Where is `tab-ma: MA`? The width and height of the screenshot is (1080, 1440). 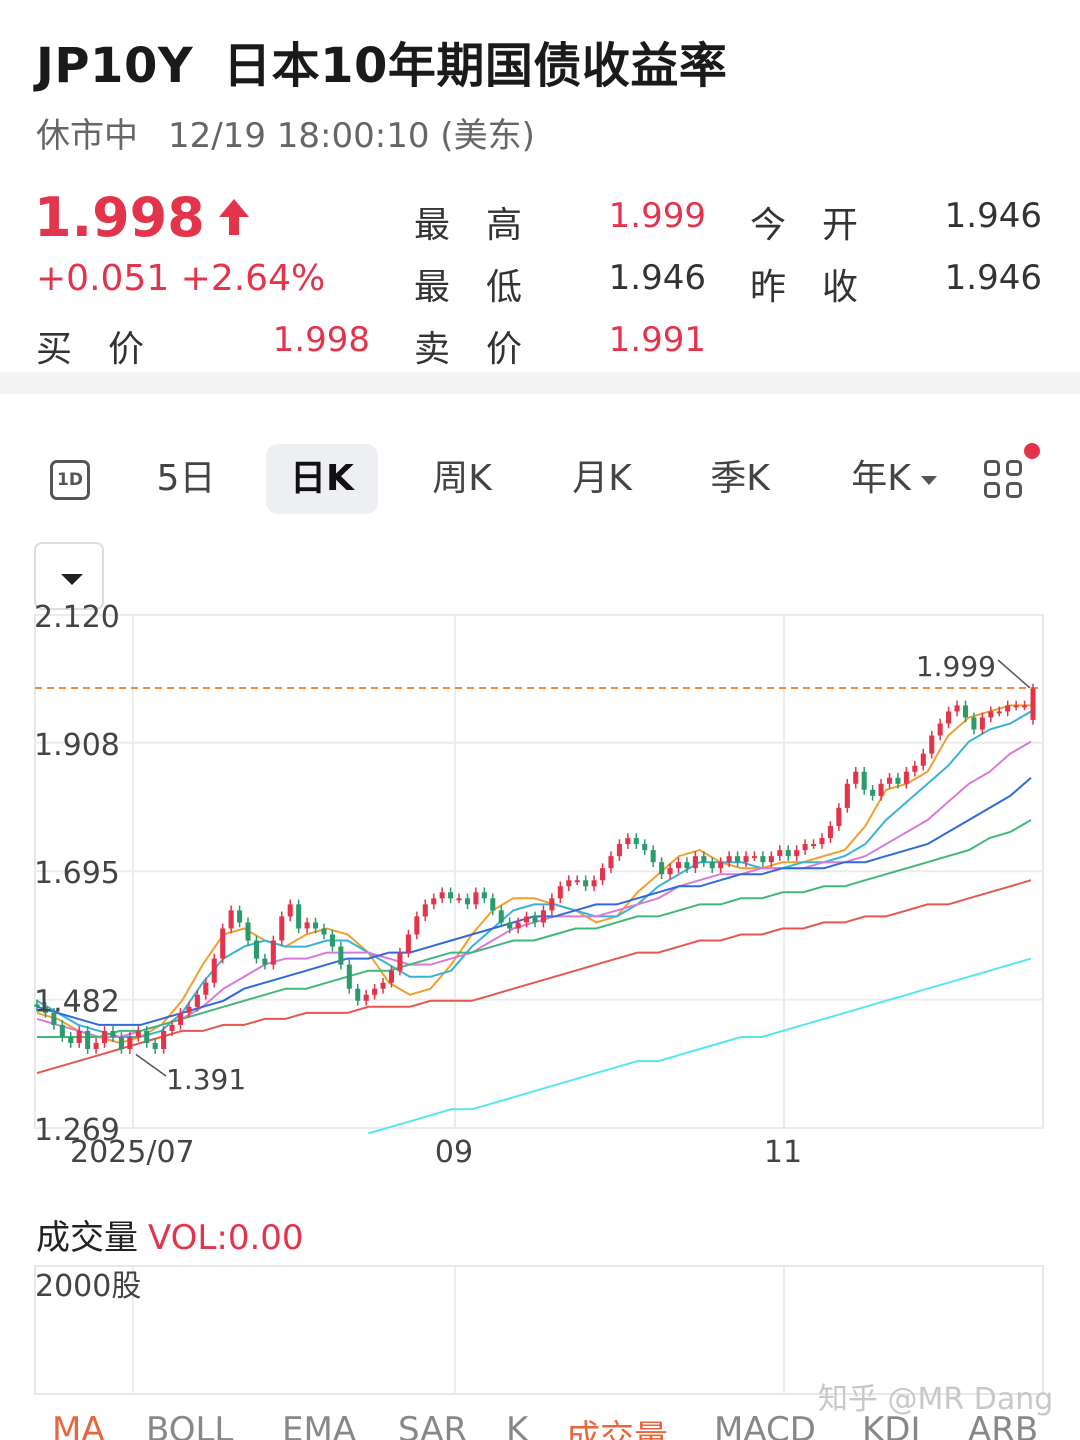
tab-ma: MA is located at coordinates (78, 1425).